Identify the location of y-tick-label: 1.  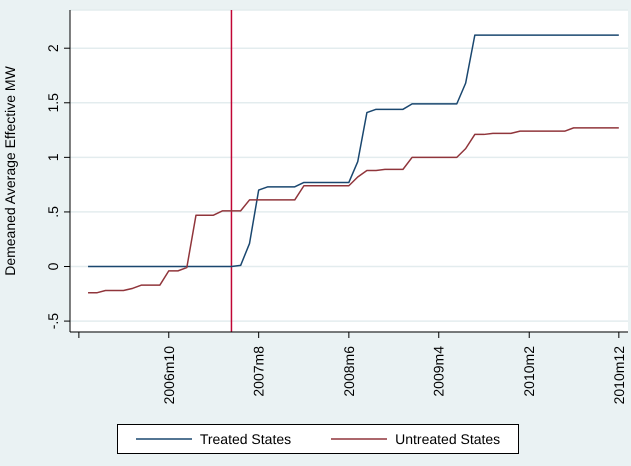
(53, 157).